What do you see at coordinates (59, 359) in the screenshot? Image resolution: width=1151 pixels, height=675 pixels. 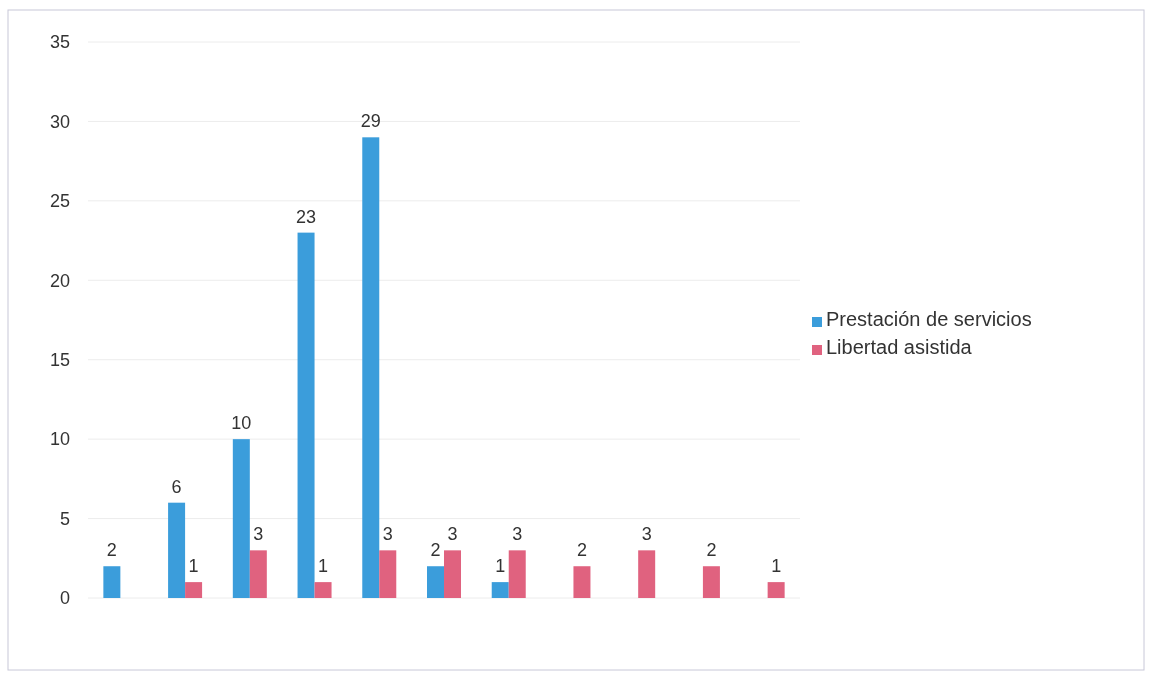 I see `y-tick-label: 15` at bounding box center [59, 359].